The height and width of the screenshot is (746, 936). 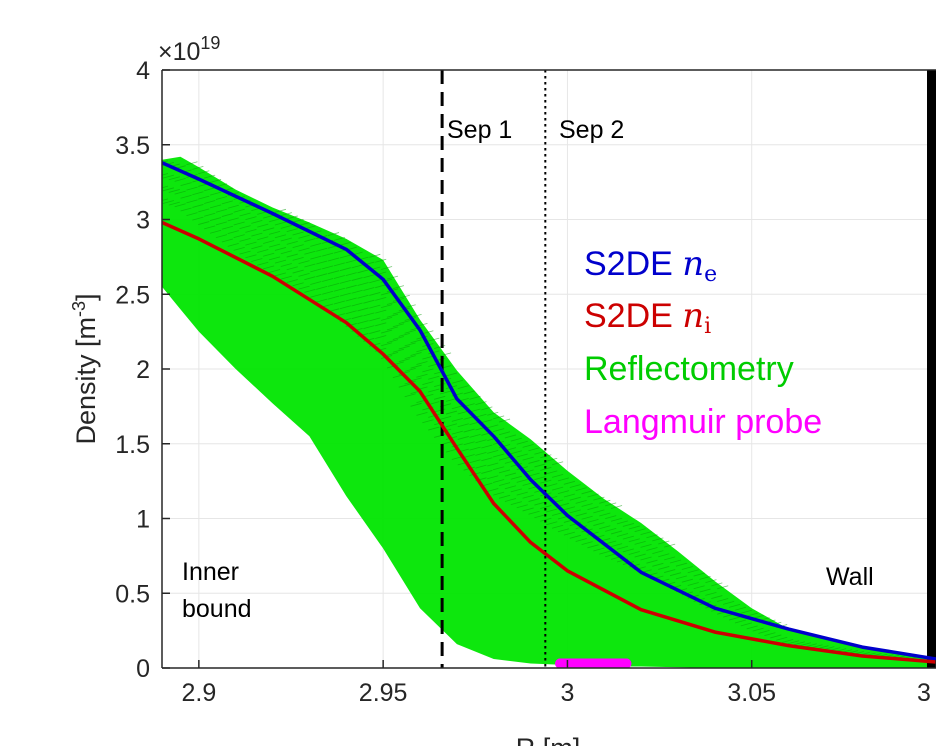 I want to click on inner-bound-line-1: Inner, so click(x=210, y=572).